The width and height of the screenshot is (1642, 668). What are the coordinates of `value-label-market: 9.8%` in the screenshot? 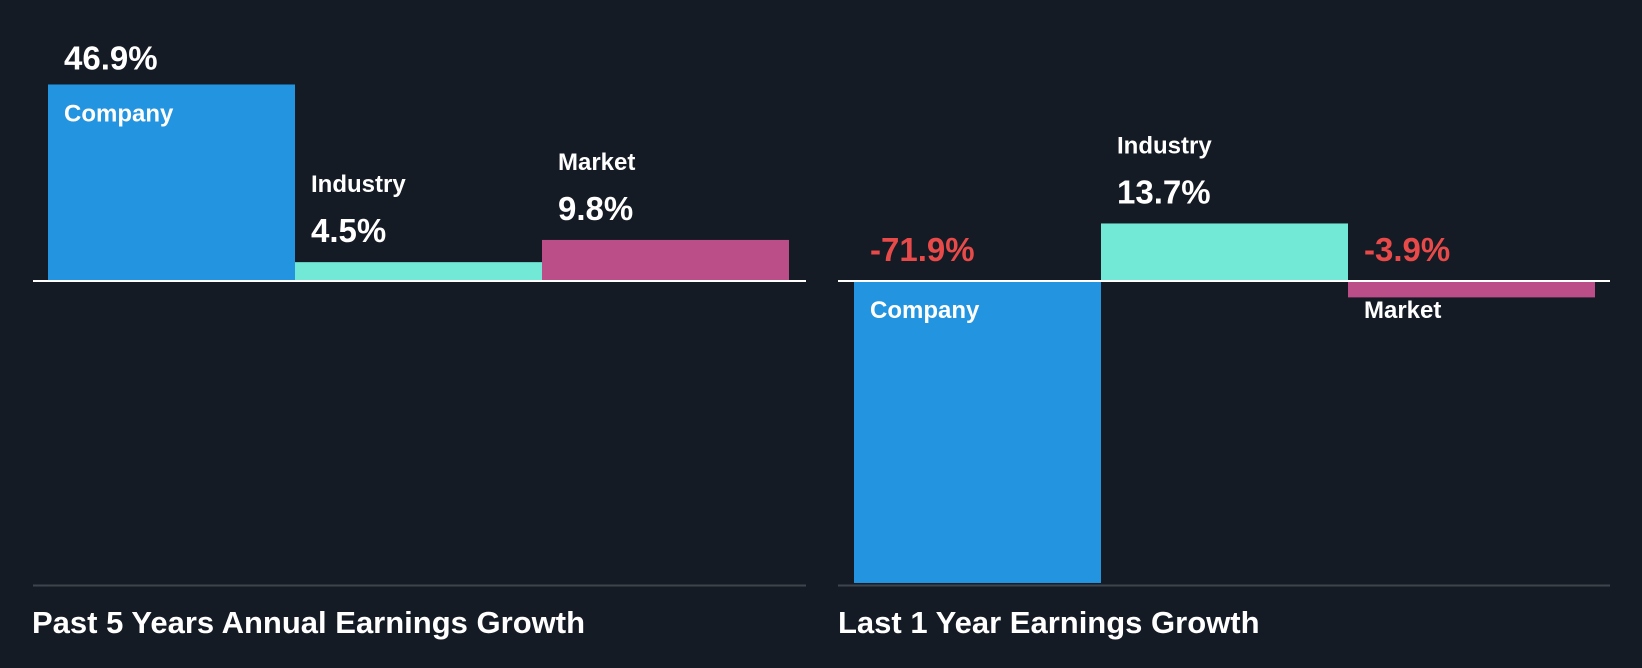 It's located at (595, 208).